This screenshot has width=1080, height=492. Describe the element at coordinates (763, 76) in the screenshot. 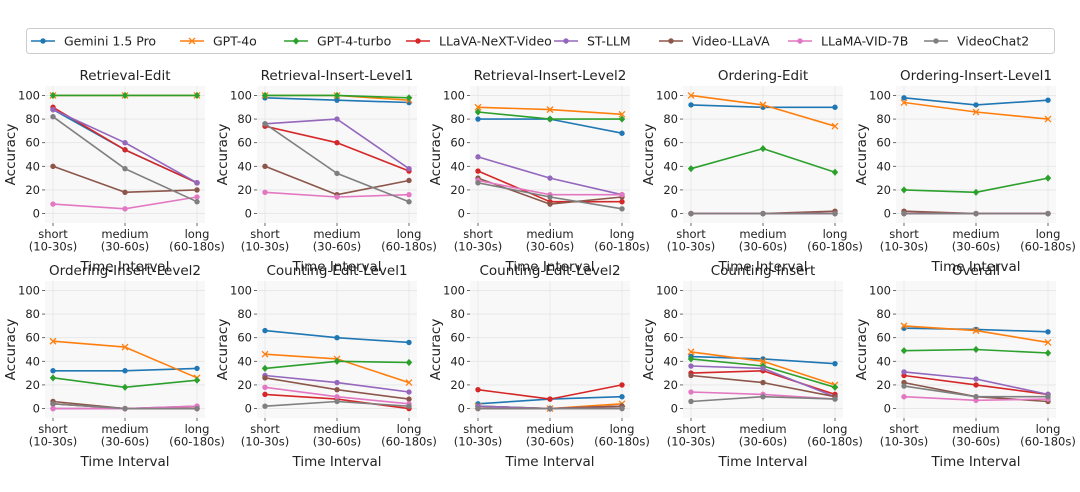

I see `panel-title: Ordering-Edit` at that location.